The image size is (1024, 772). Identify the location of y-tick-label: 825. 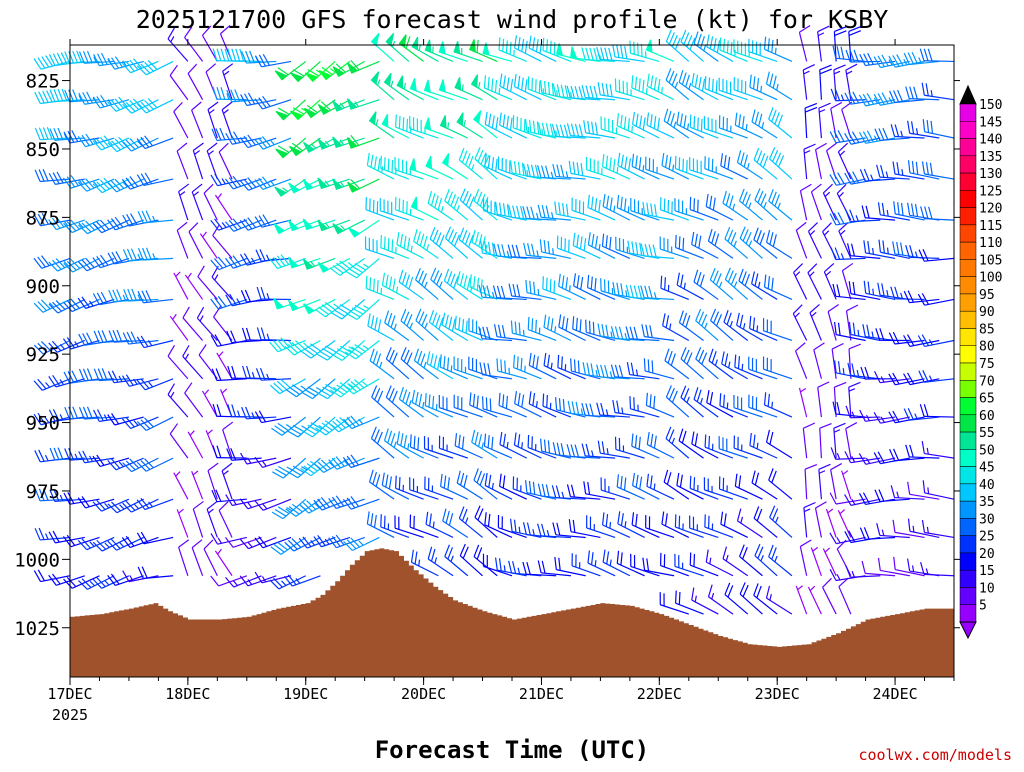
(43, 82).